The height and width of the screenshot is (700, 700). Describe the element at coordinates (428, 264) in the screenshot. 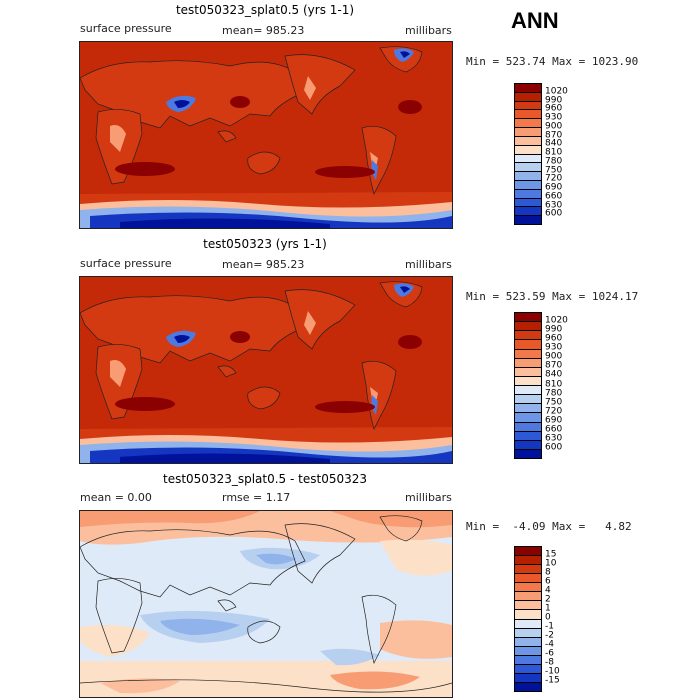

I see `panel2-units: millibars` at that location.